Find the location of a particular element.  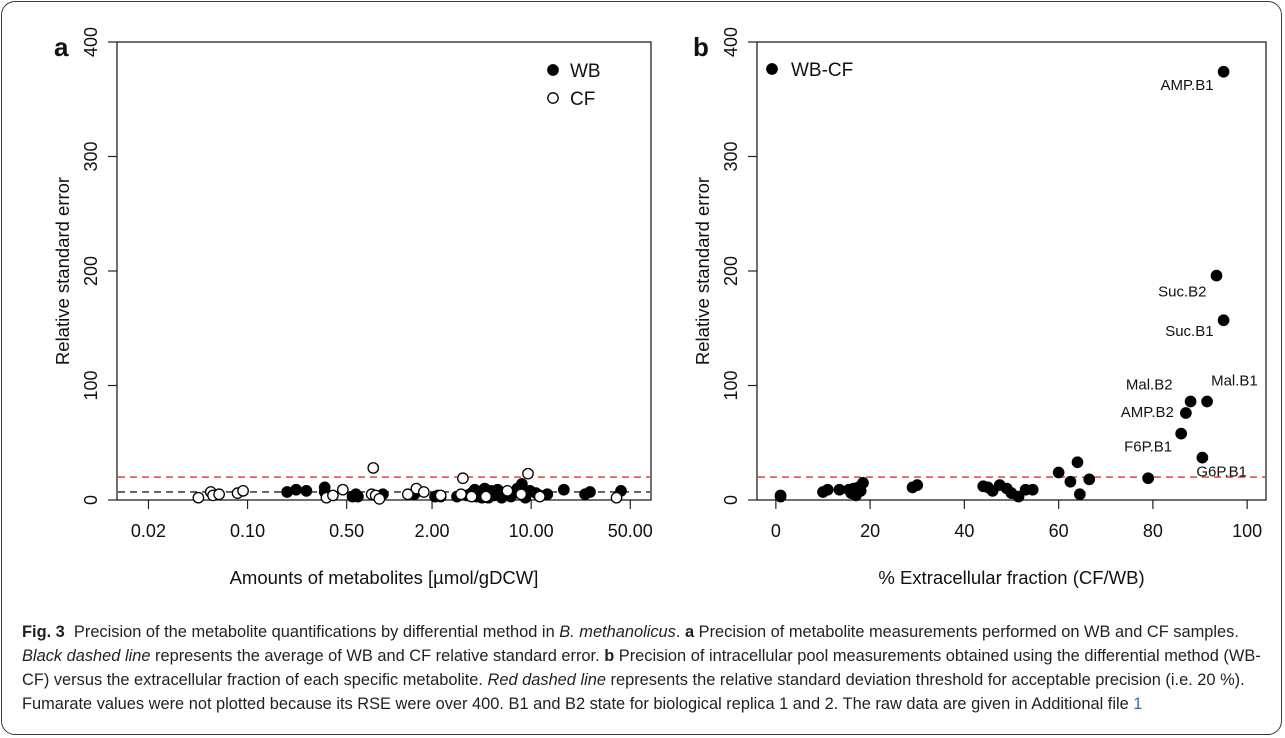

x-tick-label-b-3: 60 is located at coordinates (1059, 531).